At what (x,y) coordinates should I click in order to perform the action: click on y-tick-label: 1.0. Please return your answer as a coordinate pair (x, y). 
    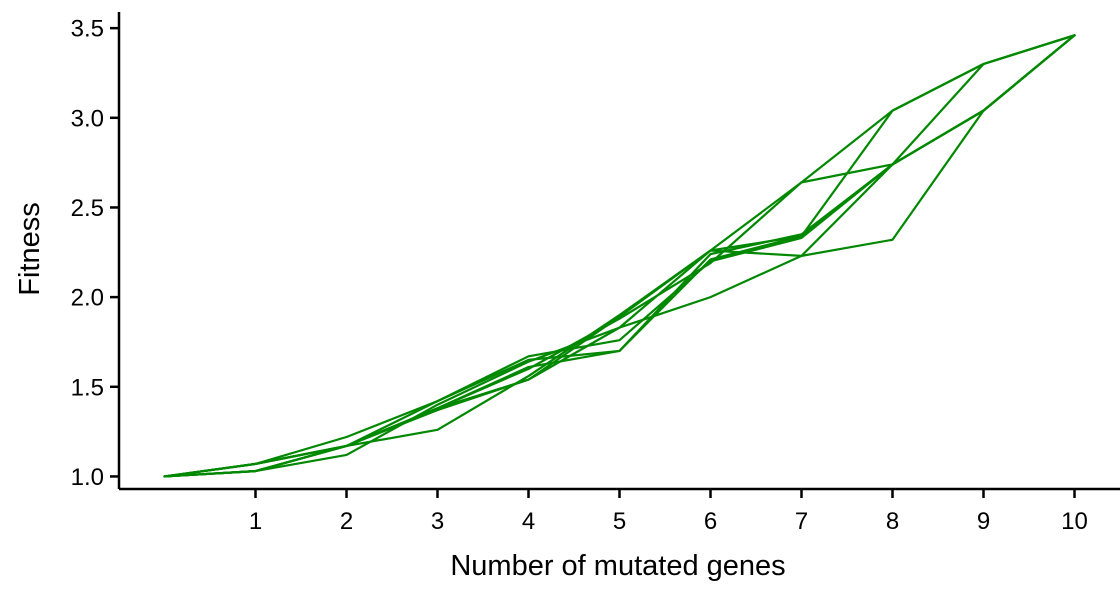
    Looking at the image, I should click on (87, 477).